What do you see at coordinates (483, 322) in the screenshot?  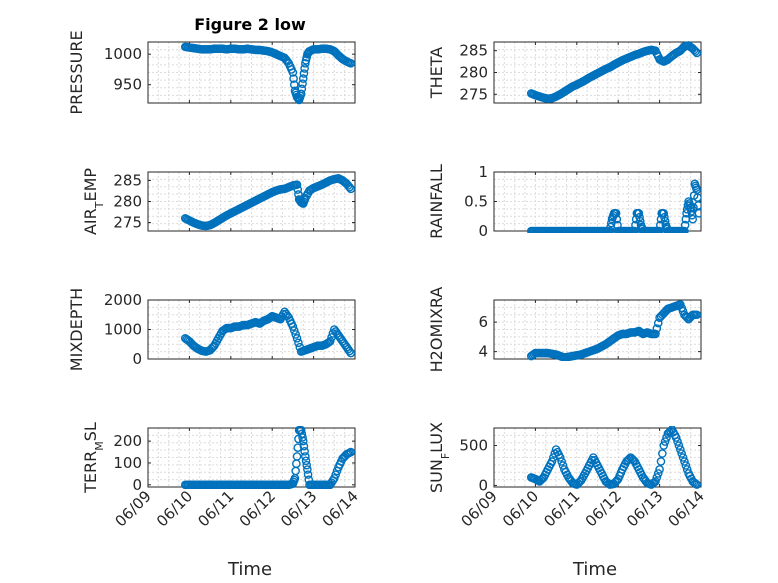 I see `y-tick-label: 6` at bounding box center [483, 322].